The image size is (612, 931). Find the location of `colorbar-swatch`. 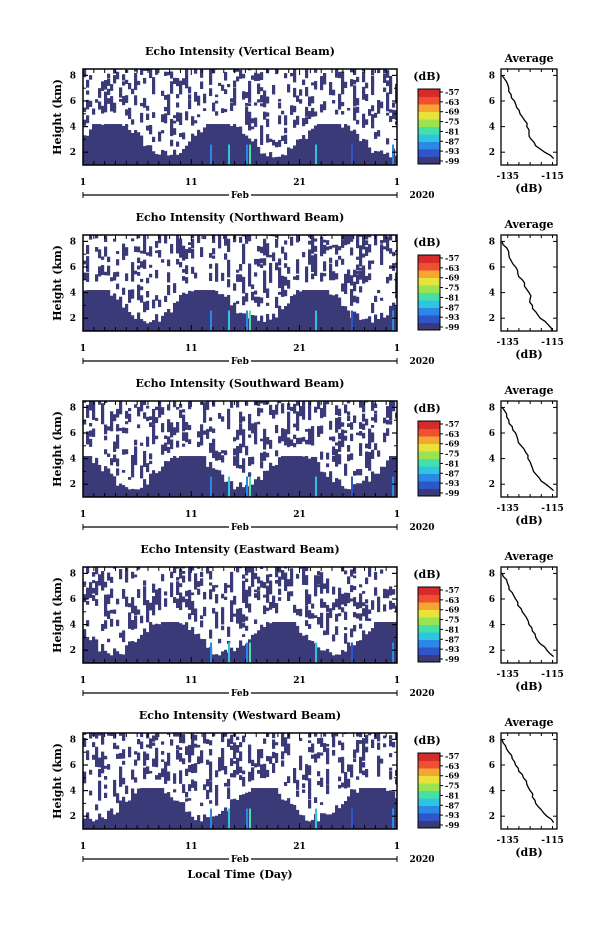

colorbar-swatch is located at coordinates (429, 824).